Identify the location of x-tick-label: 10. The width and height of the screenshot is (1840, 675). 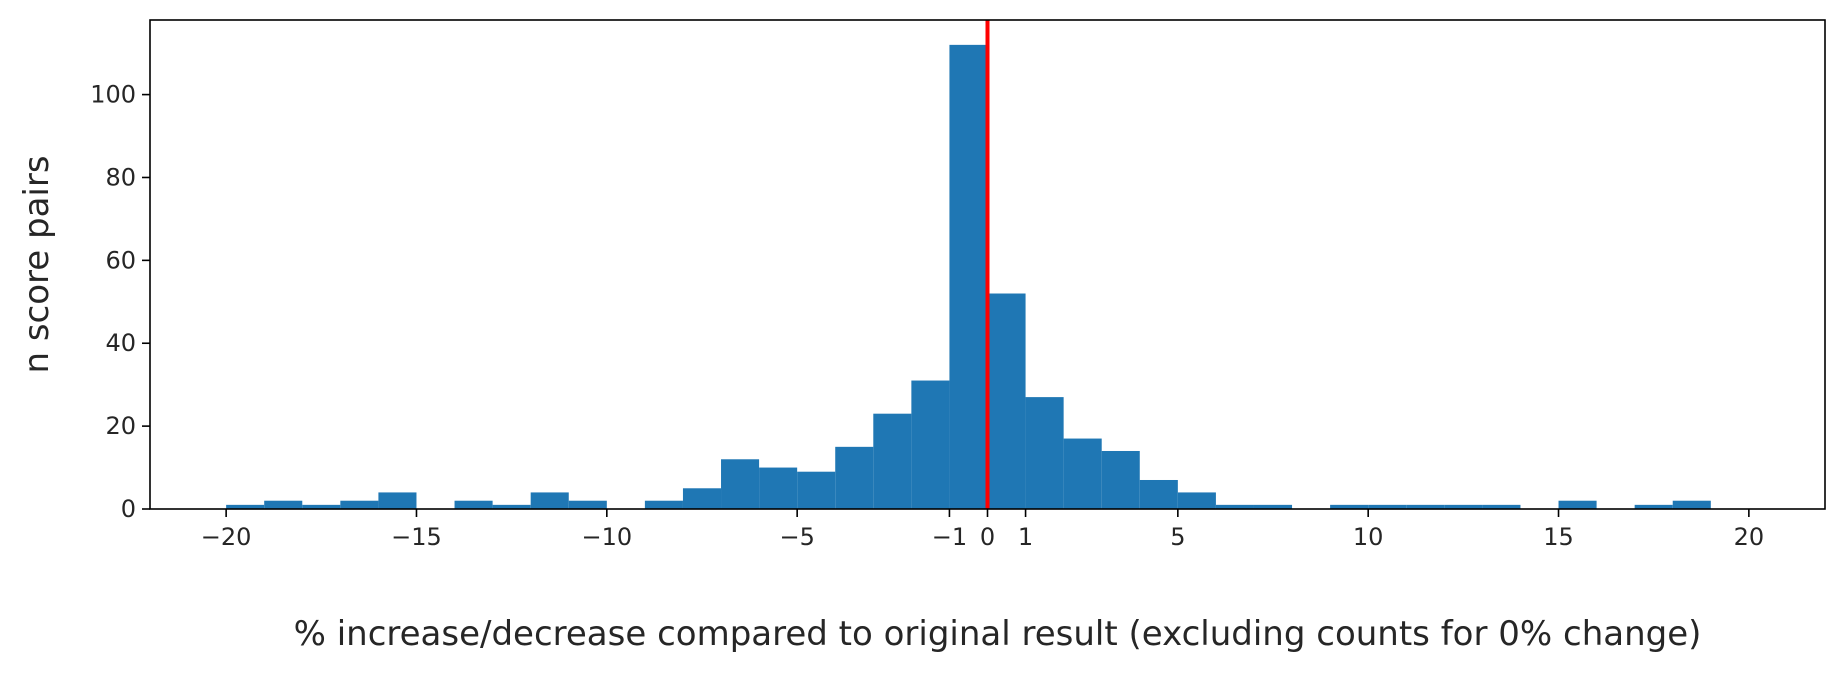
(1368, 537).